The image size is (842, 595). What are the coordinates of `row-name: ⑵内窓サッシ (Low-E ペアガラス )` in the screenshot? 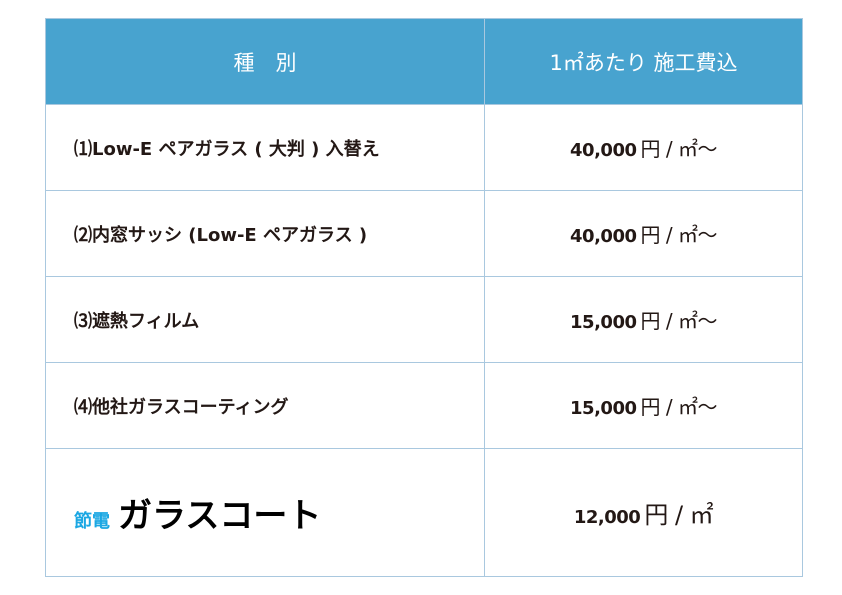 It's located at (265, 233).